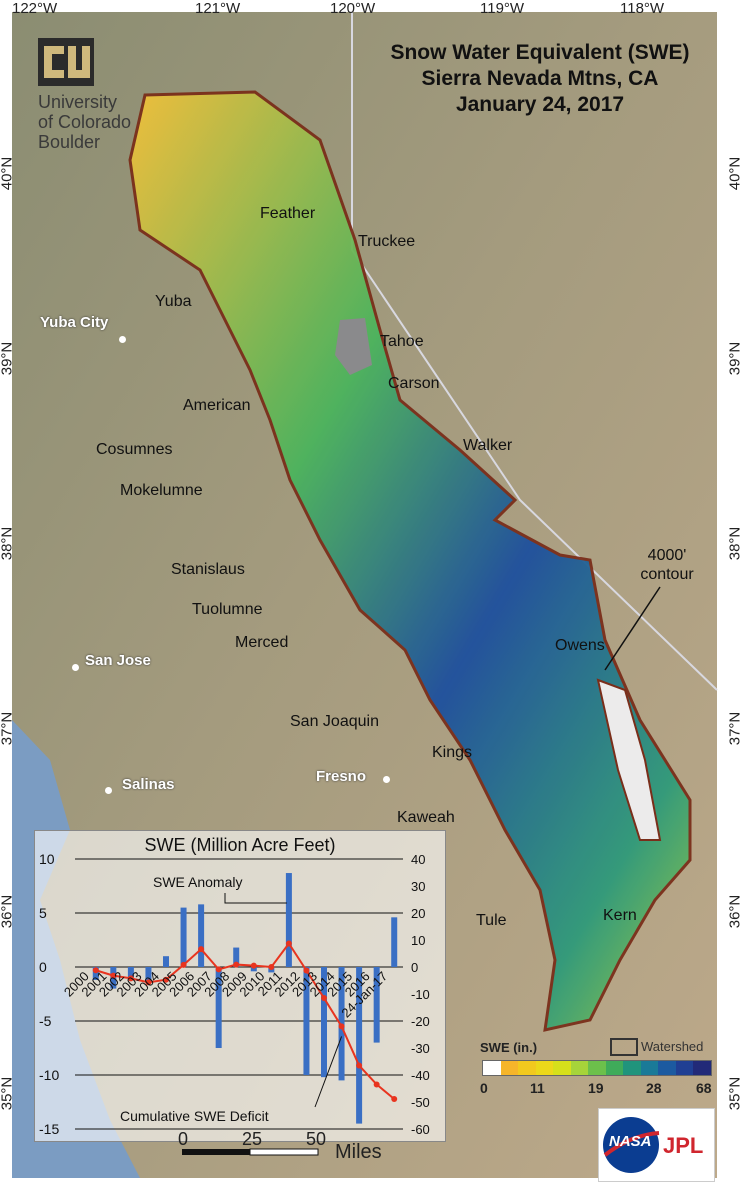  I want to click on legend-tick-19: 19, so click(596, 1088).